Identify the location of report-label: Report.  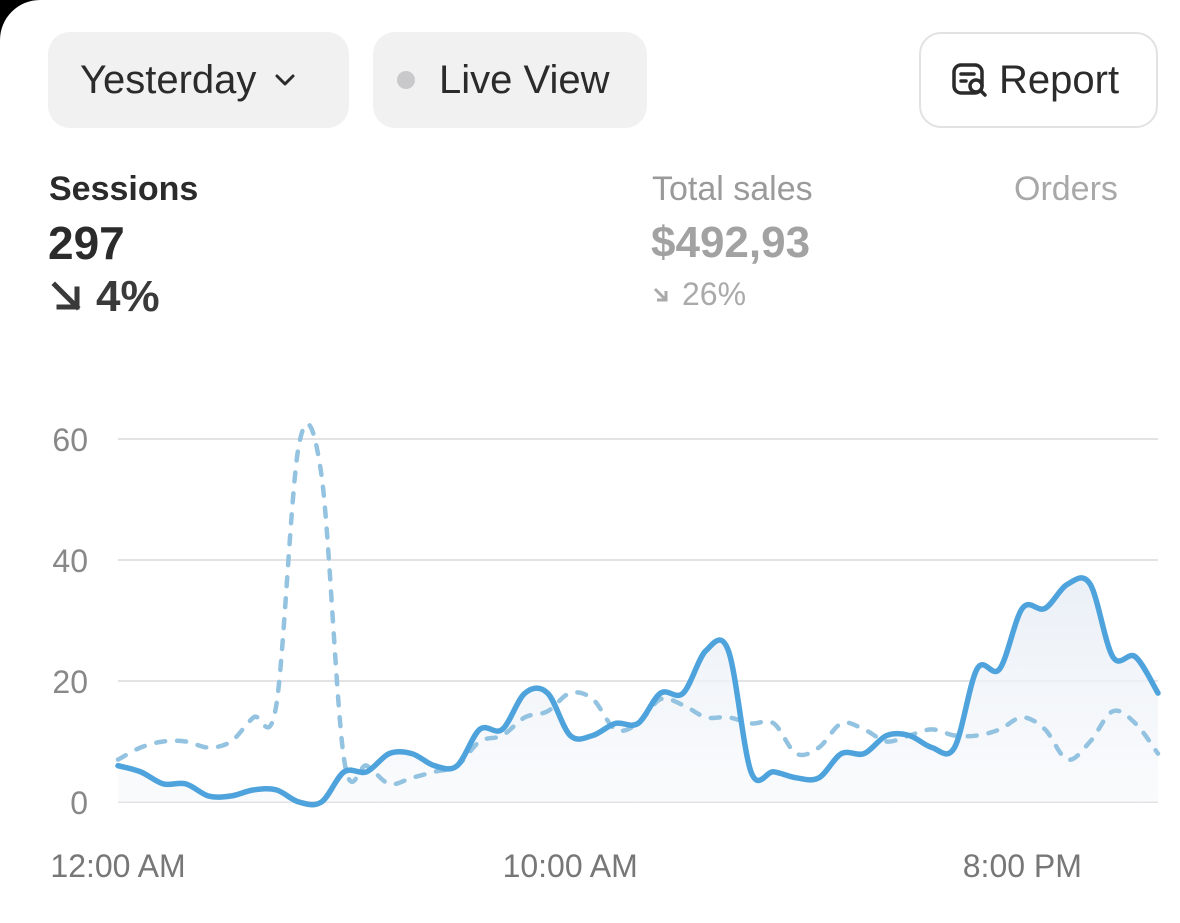
(1059, 79).